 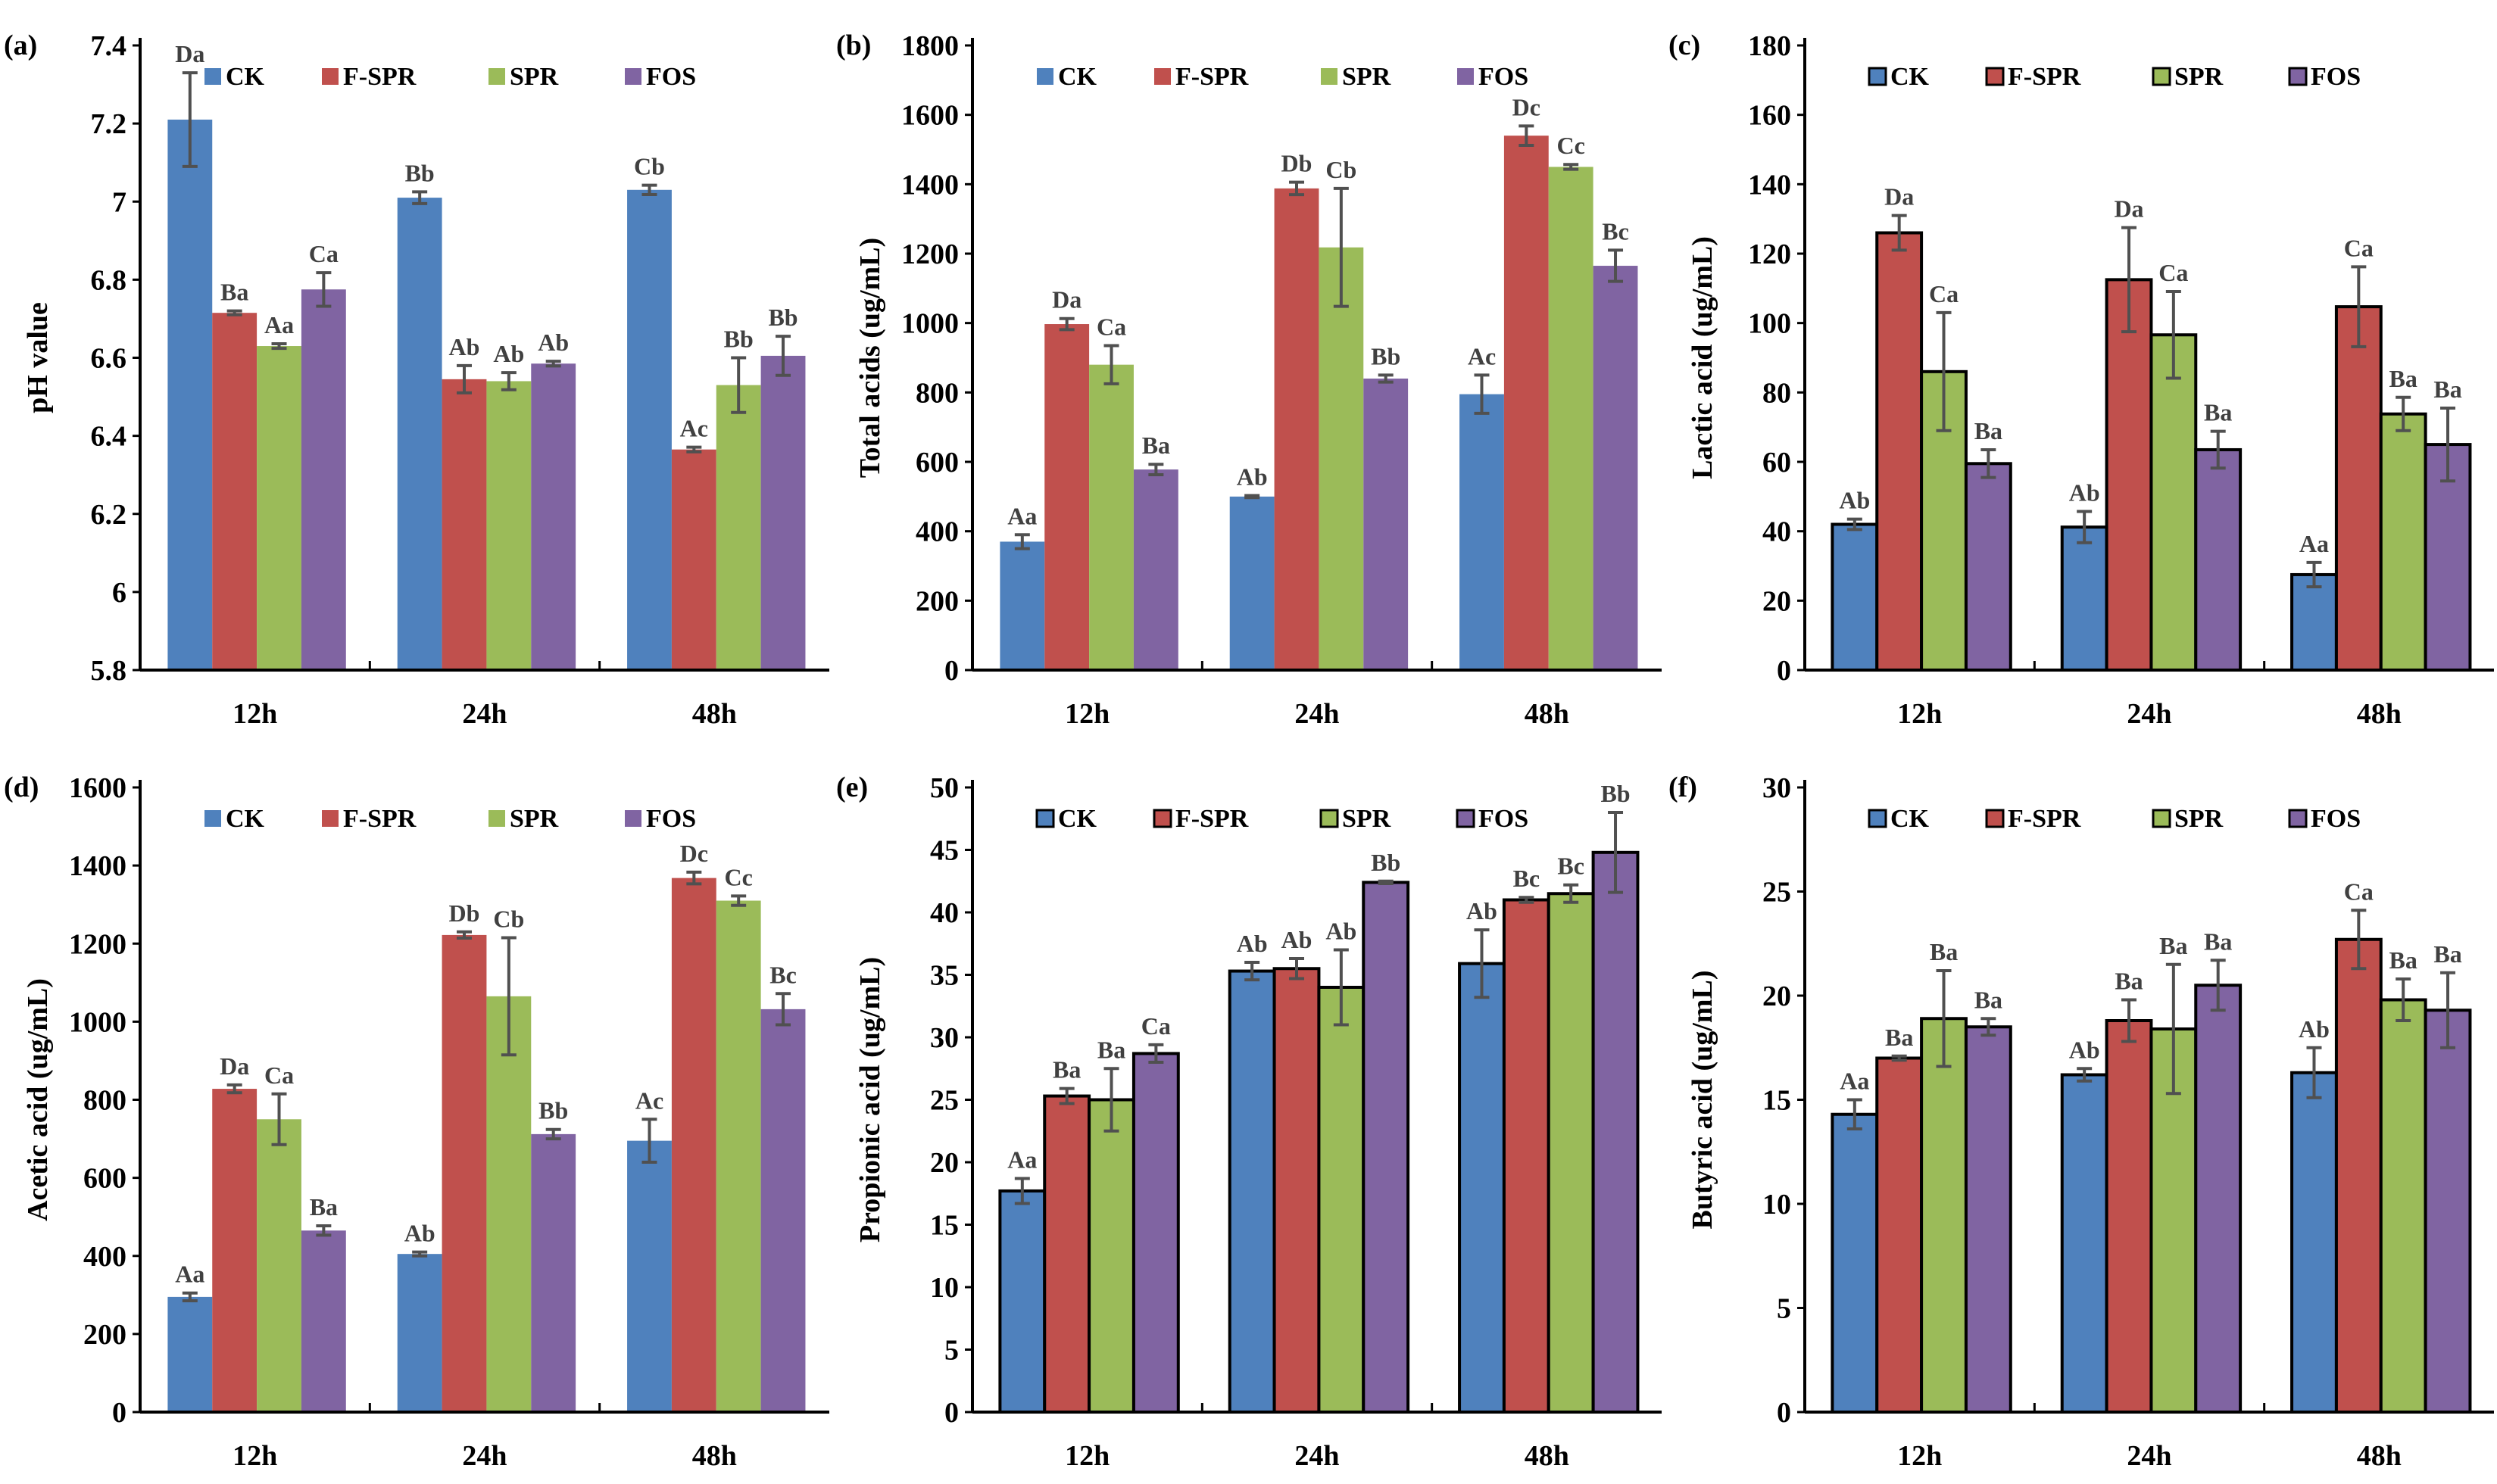 What do you see at coordinates (930, 254) in the screenshot?
I see `y-tick-label: 1200` at bounding box center [930, 254].